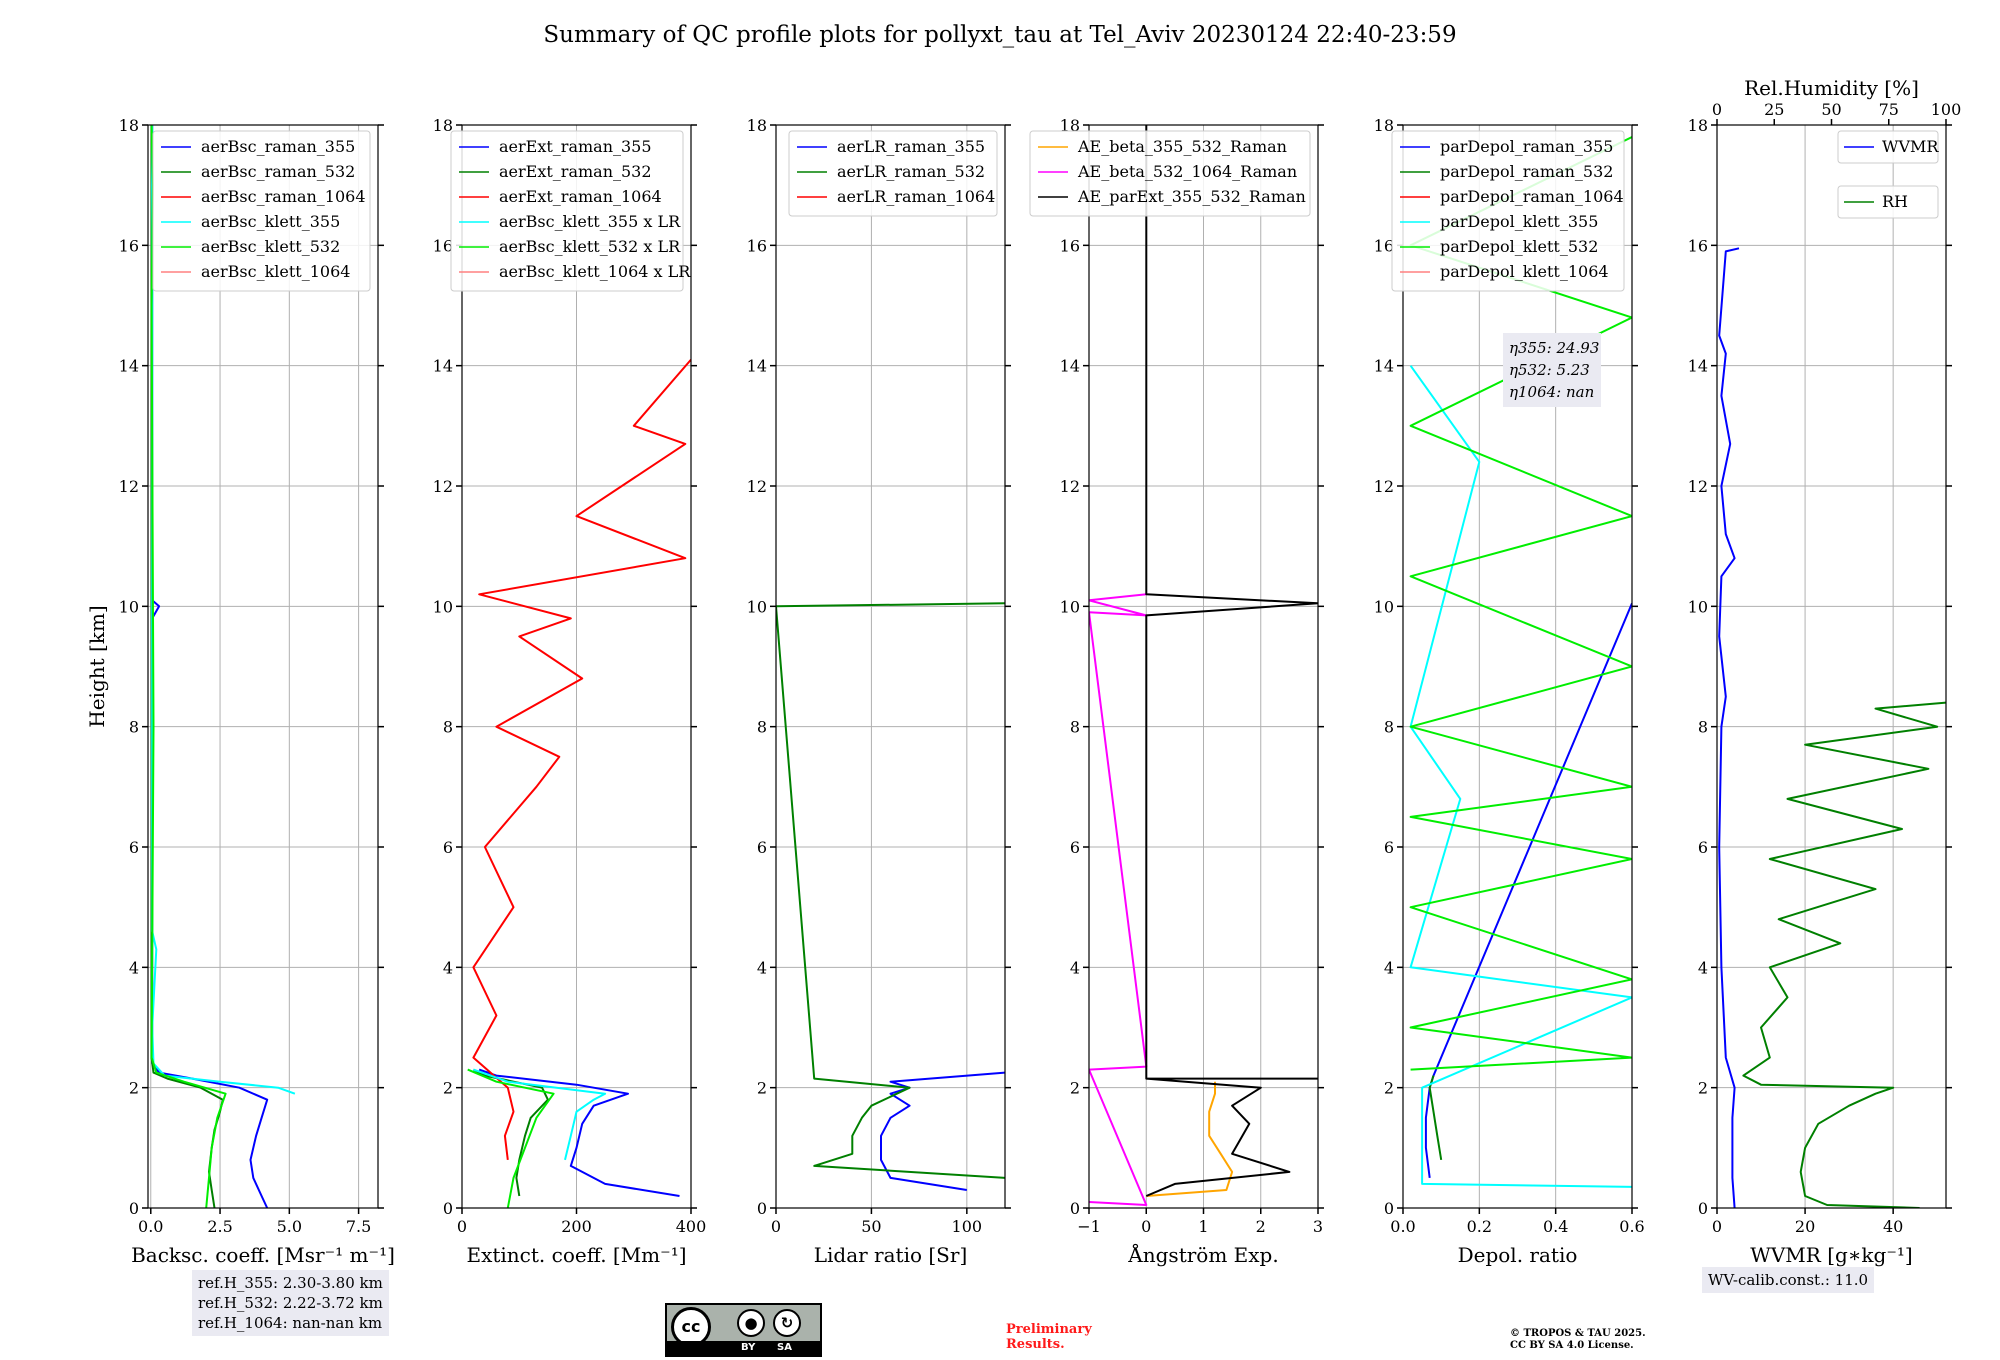 The height and width of the screenshot is (1360, 2000). I want to click on legend-label: aerExt_raman_355, so click(575, 146).